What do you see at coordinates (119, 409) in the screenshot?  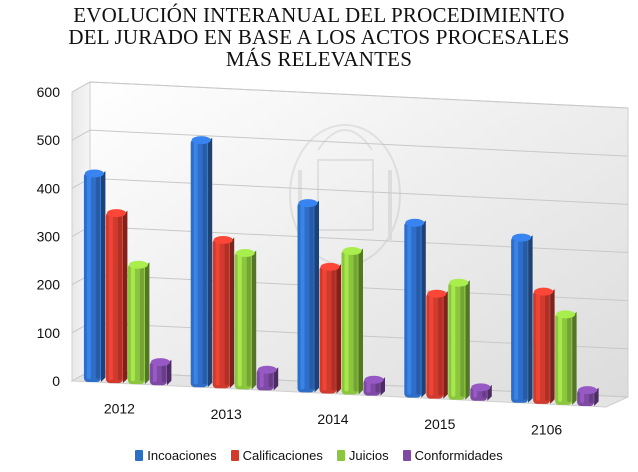 I see `x-tick-label: 2012` at bounding box center [119, 409].